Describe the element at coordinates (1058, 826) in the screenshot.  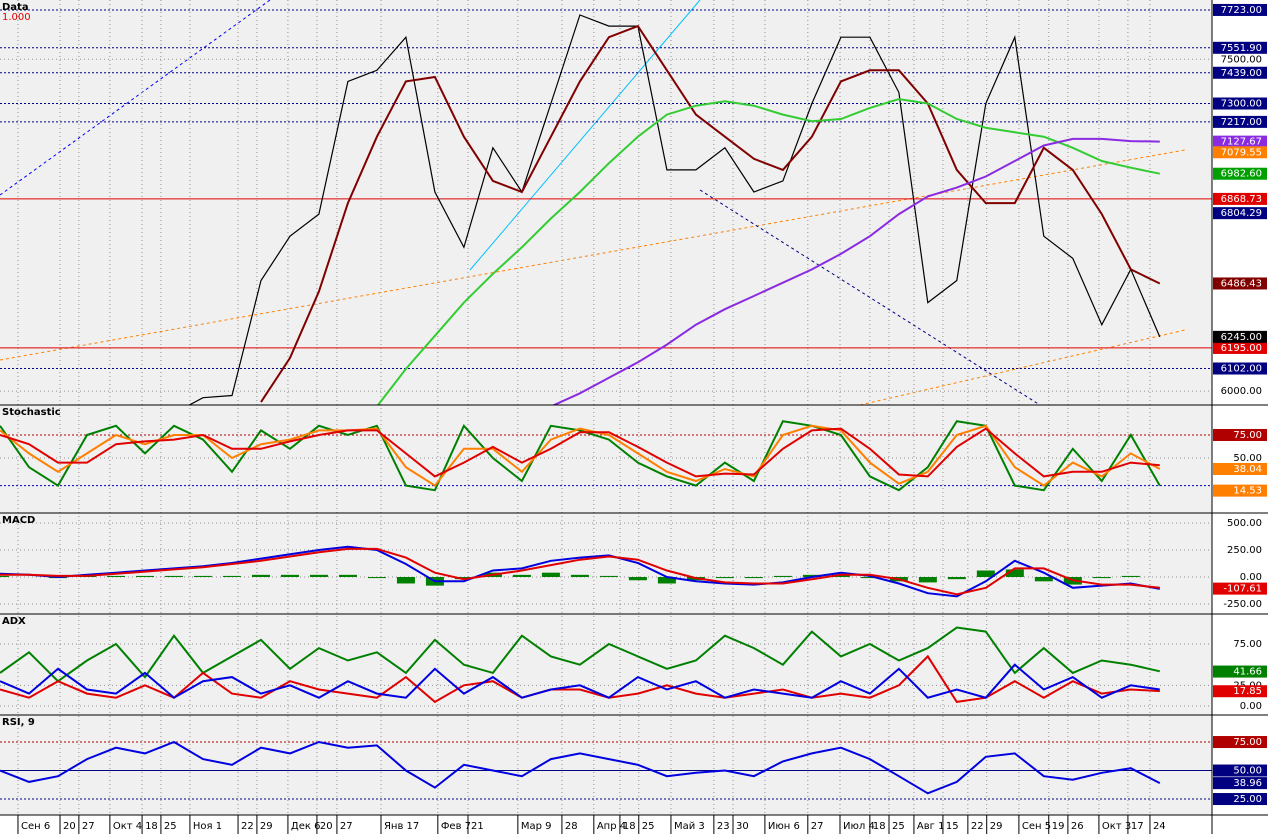
I see `x-tick-label: 19` at that location.